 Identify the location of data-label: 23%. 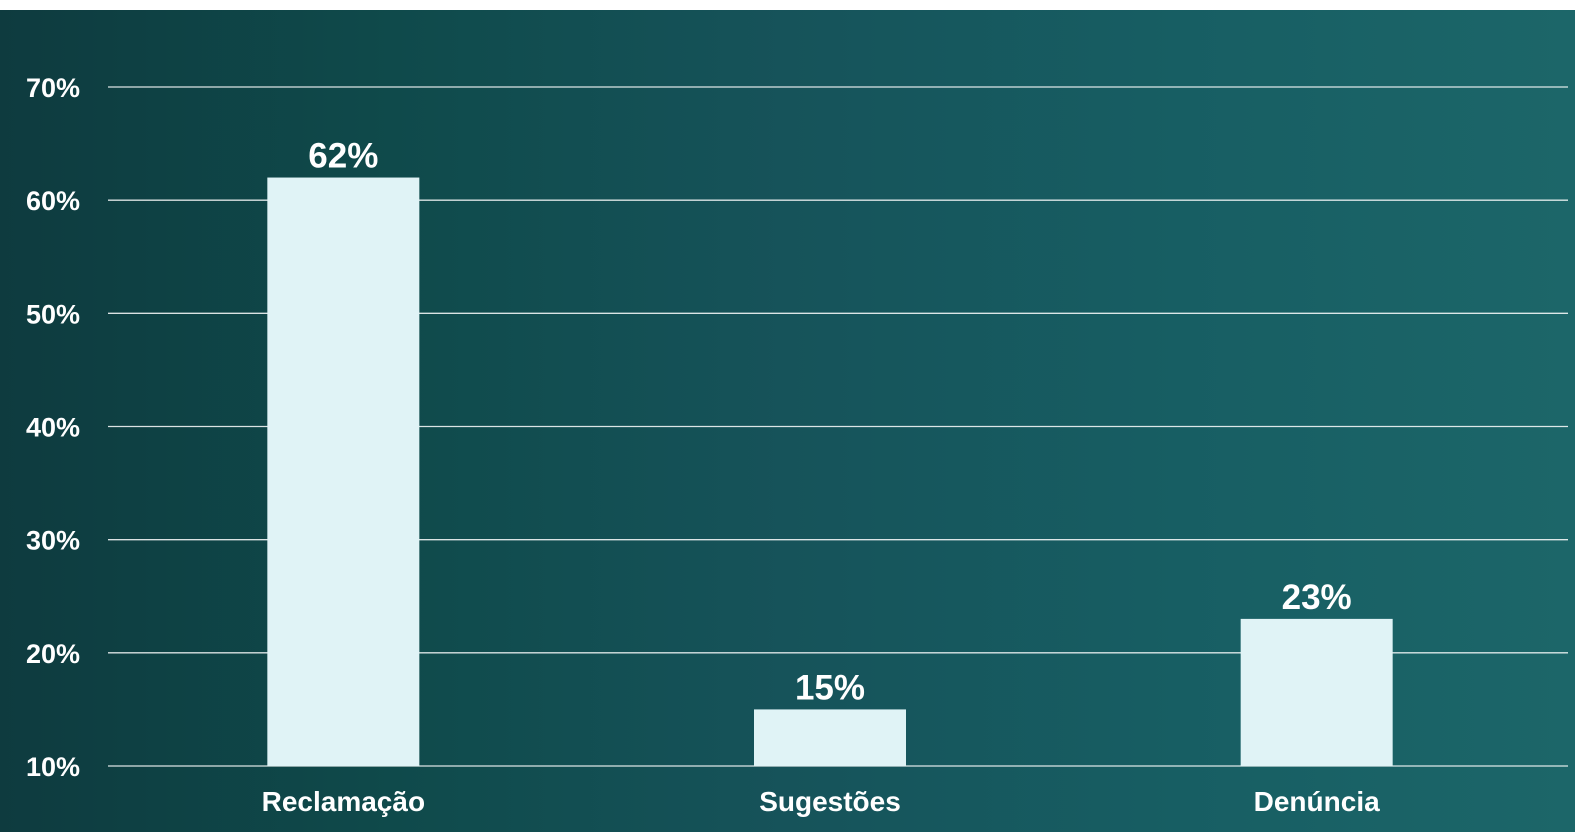
(1317, 597).